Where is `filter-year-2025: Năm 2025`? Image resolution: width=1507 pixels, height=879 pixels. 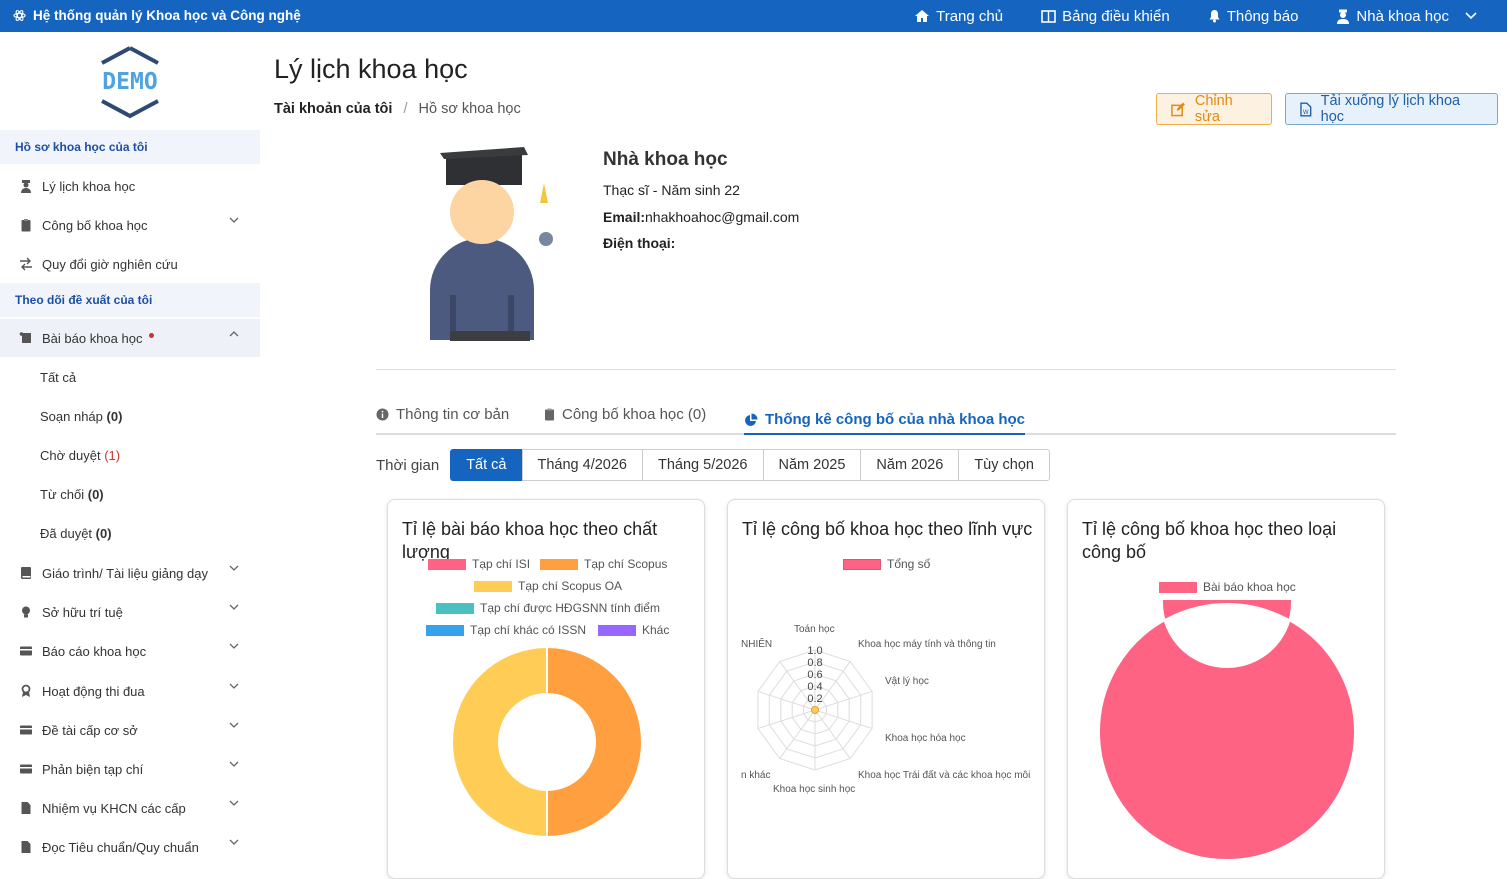 filter-year-2025: Năm 2025 is located at coordinates (812, 465).